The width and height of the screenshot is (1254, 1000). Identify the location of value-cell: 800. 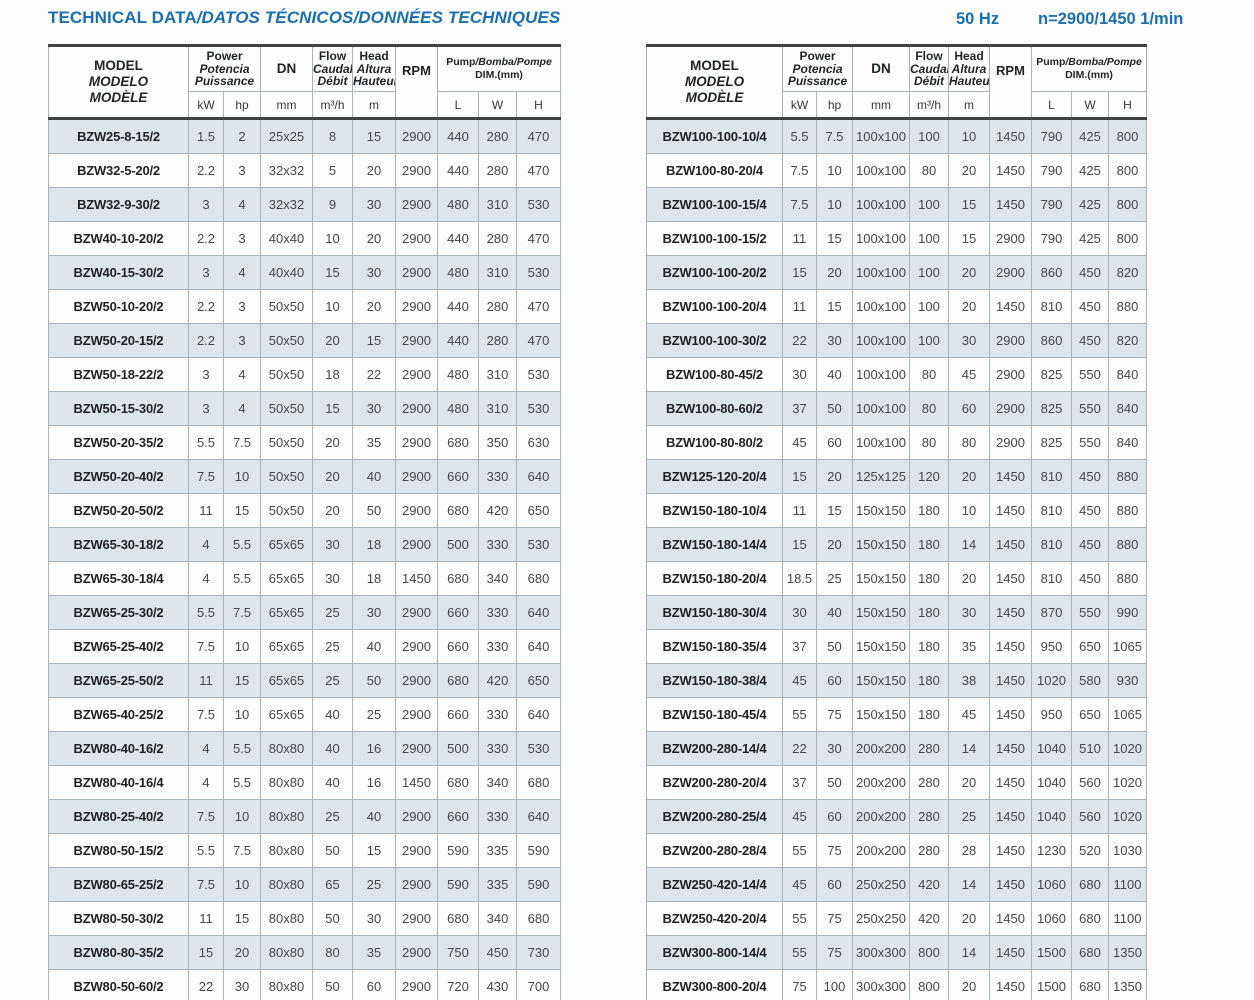
(1127, 135).